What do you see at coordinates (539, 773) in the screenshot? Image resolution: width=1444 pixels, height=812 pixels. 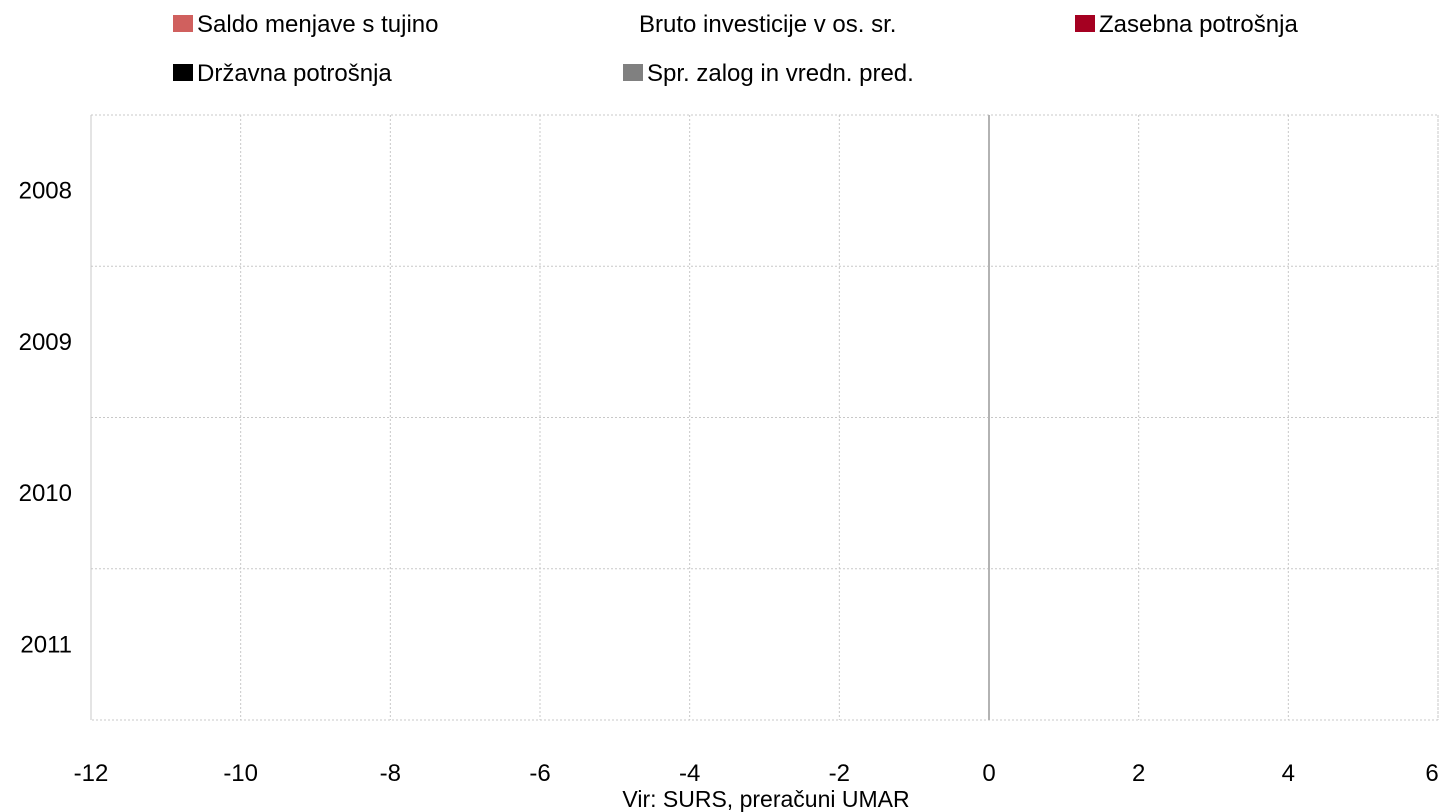 I see `x-tick-label: -6` at bounding box center [539, 773].